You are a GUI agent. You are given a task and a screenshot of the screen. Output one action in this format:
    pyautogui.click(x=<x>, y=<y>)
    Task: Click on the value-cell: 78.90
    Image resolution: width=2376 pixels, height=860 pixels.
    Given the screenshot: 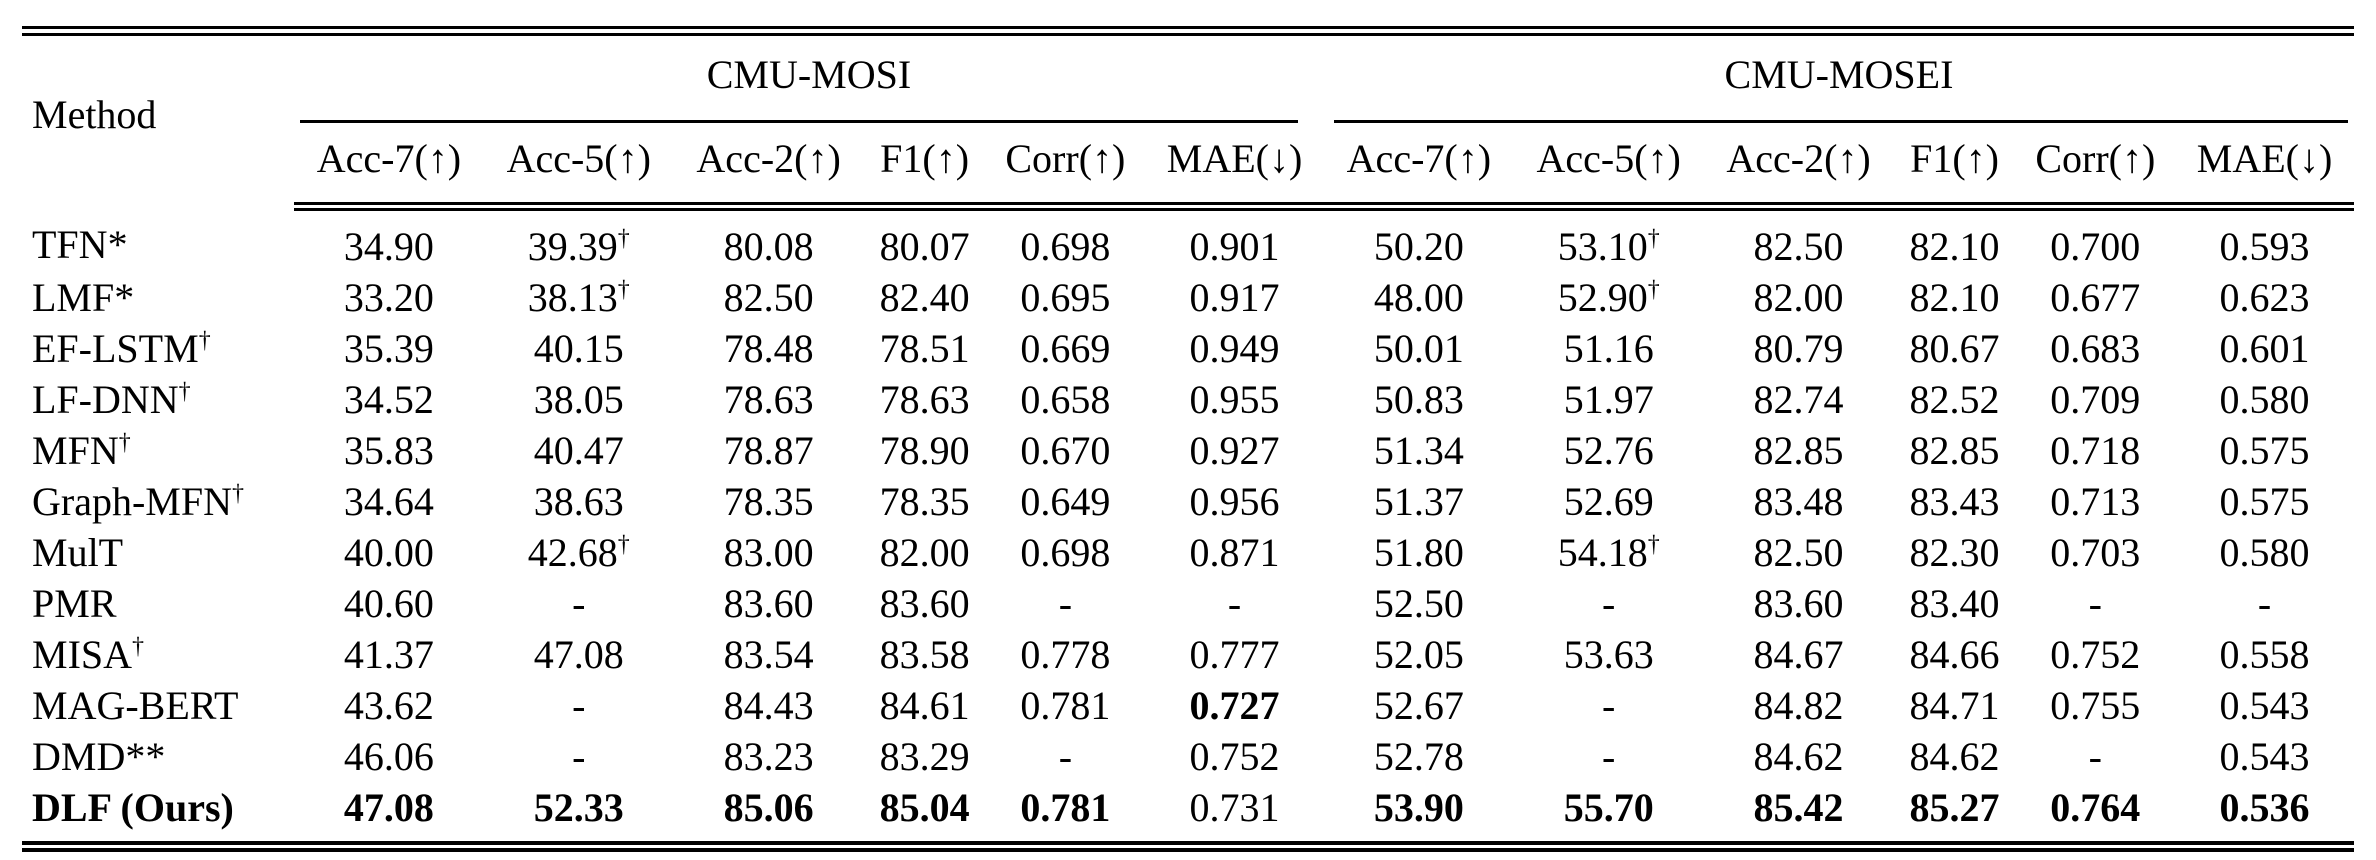 What is the action you would take?
    pyautogui.click(x=924, y=450)
    